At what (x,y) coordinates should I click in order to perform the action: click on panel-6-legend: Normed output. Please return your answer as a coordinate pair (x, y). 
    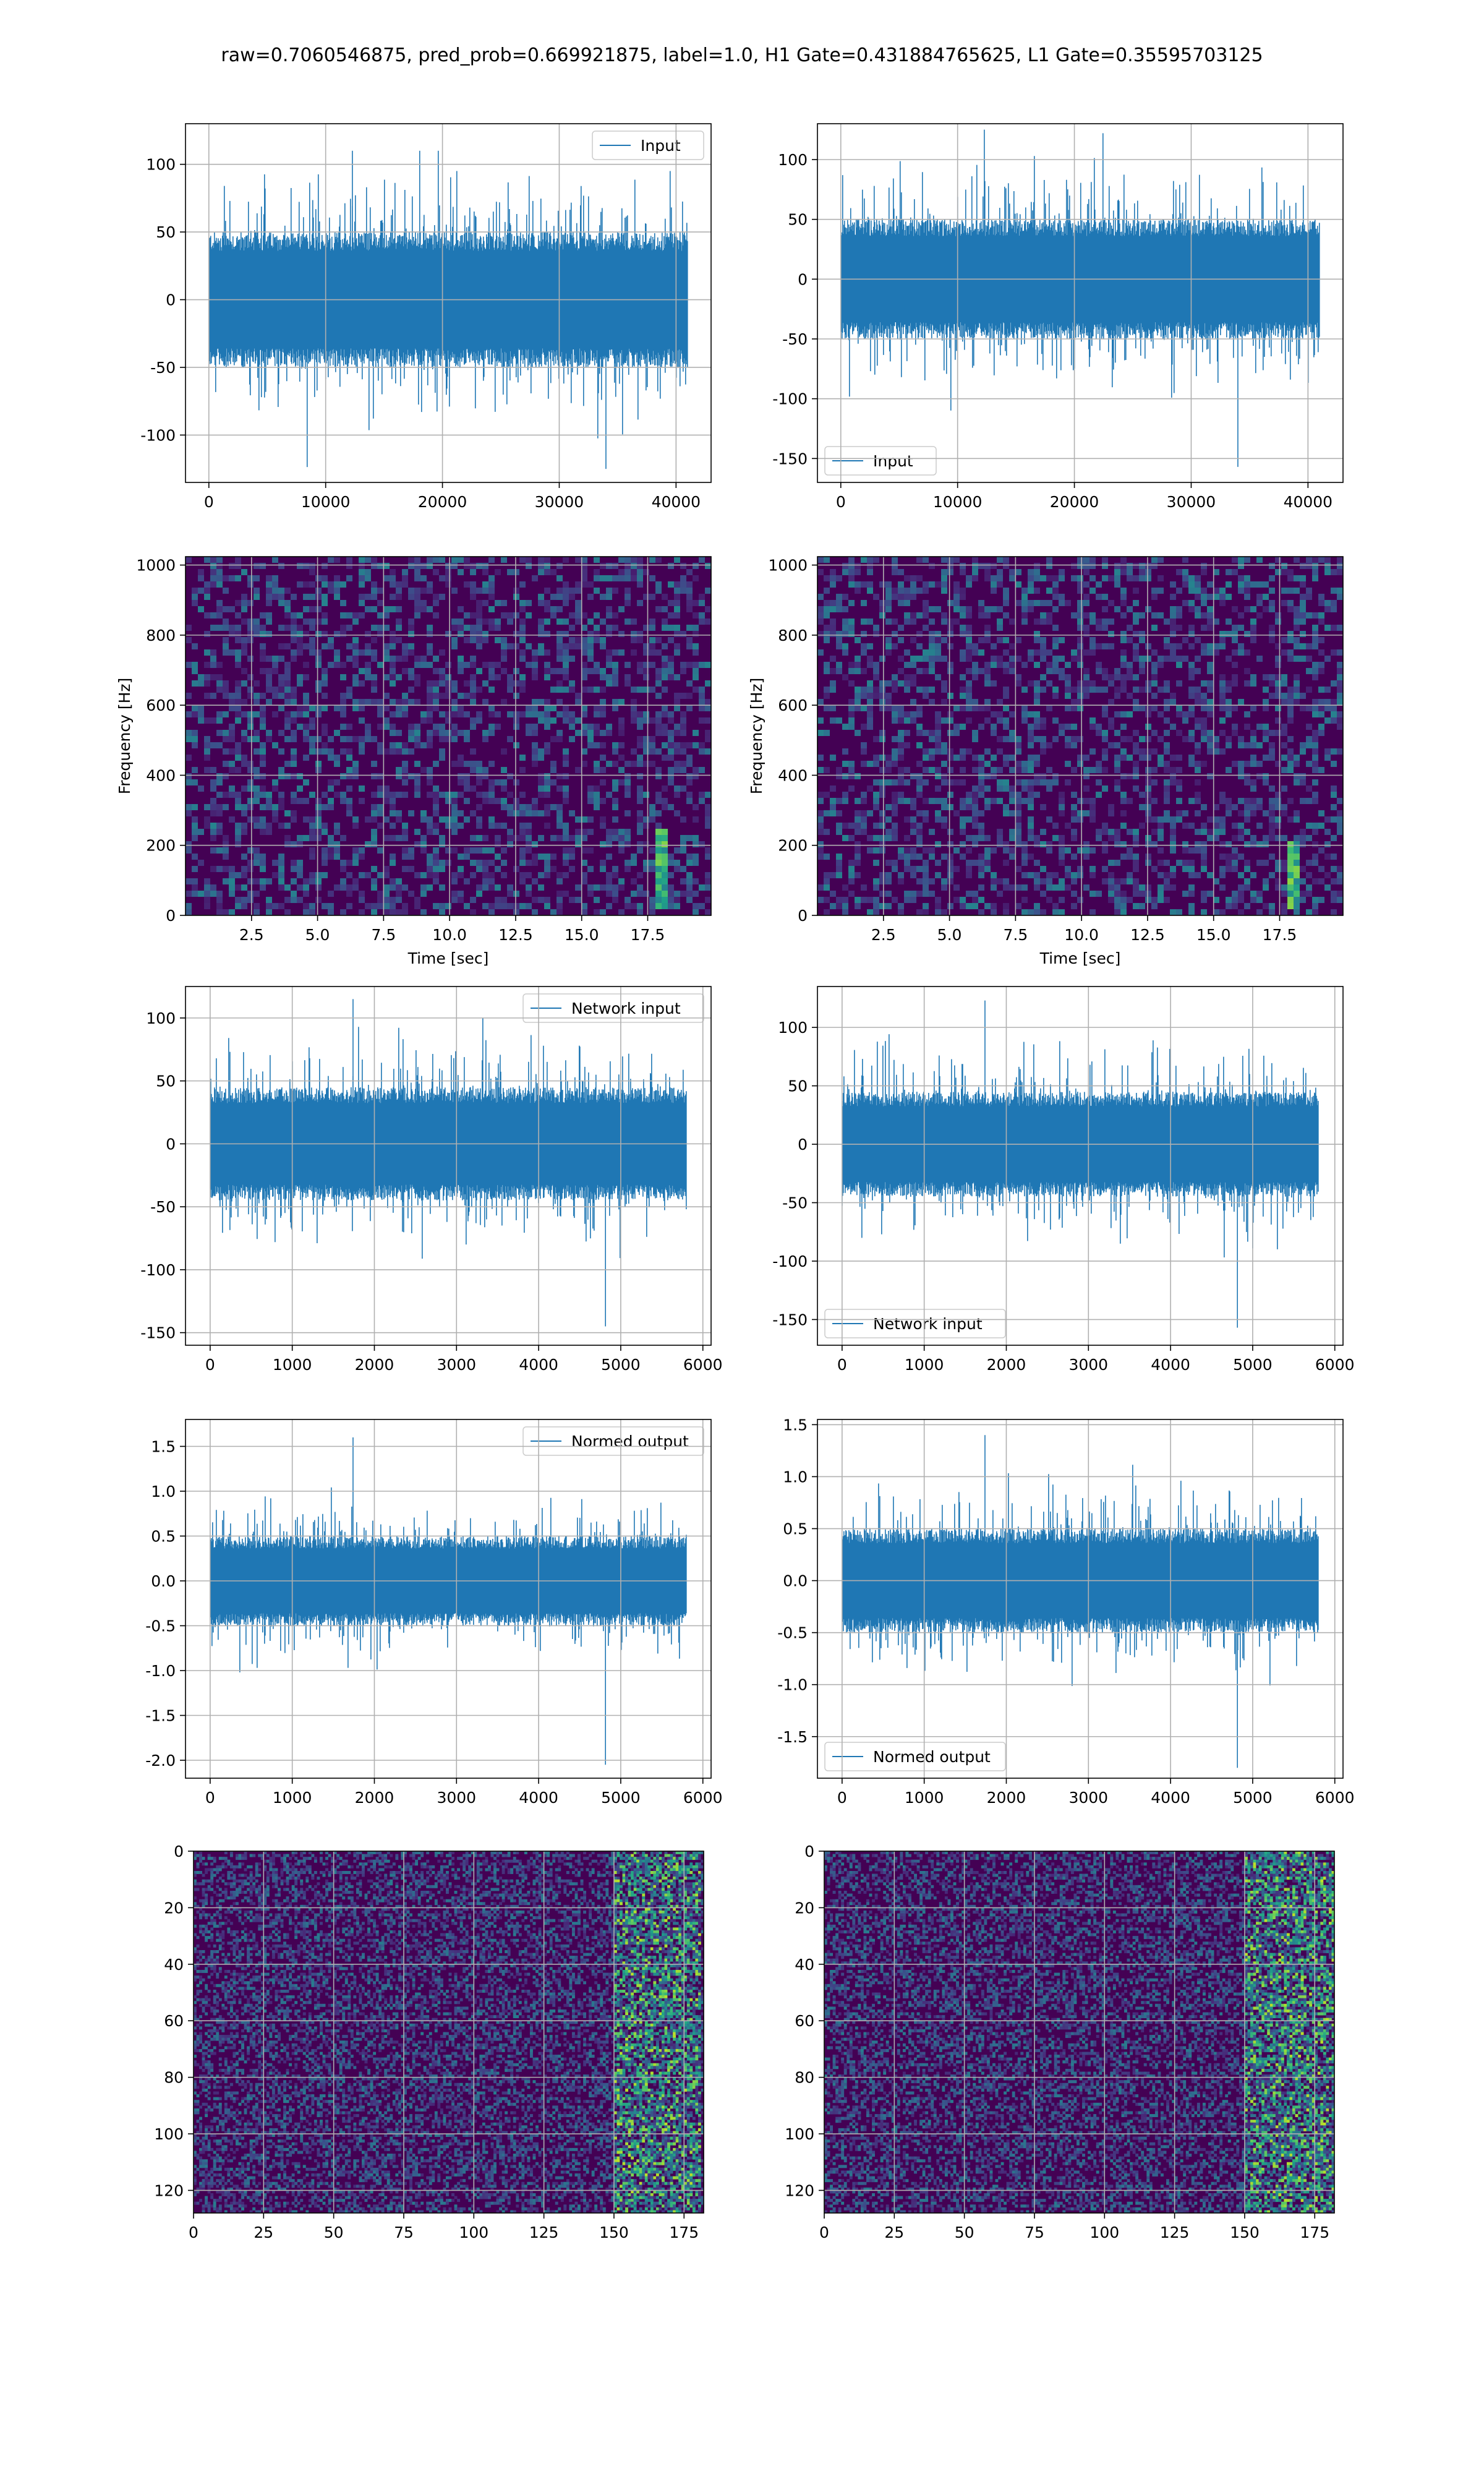
    Looking at the image, I should click on (613, 1441).